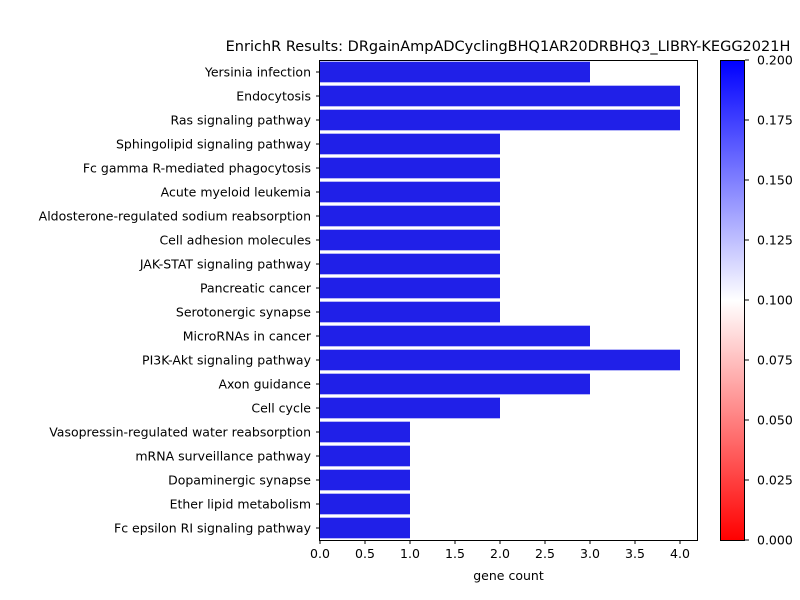  Describe the element at coordinates (227, 360) in the screenshot. I see `y-tick-label: PI3K-Akt signaling pathway` at that location.